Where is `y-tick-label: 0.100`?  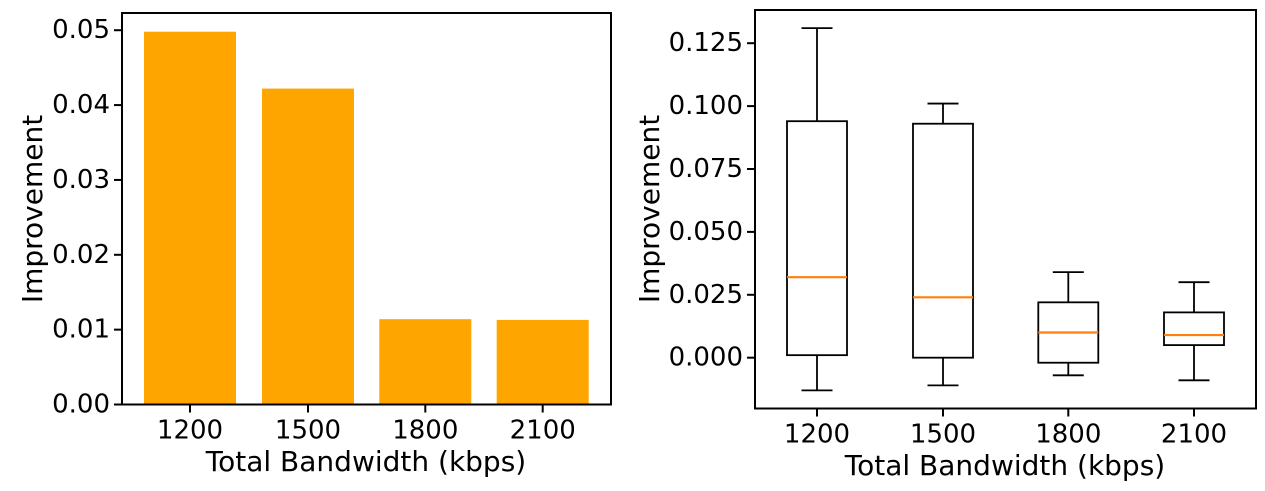 y-tick-label: 0.100 is located at coordinates (706, 106).